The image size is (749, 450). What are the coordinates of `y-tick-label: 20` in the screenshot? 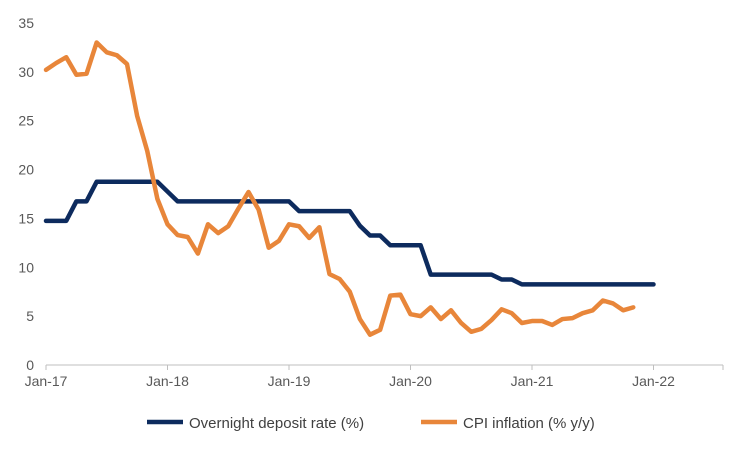 It's located at (26, 170).